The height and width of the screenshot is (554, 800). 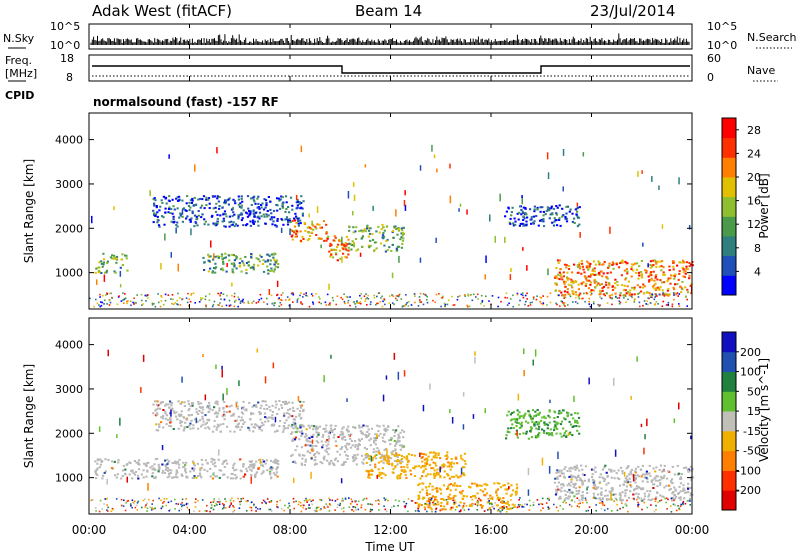 I want to click on colorbar-tick-label: 24, so click(x=754, y=153).